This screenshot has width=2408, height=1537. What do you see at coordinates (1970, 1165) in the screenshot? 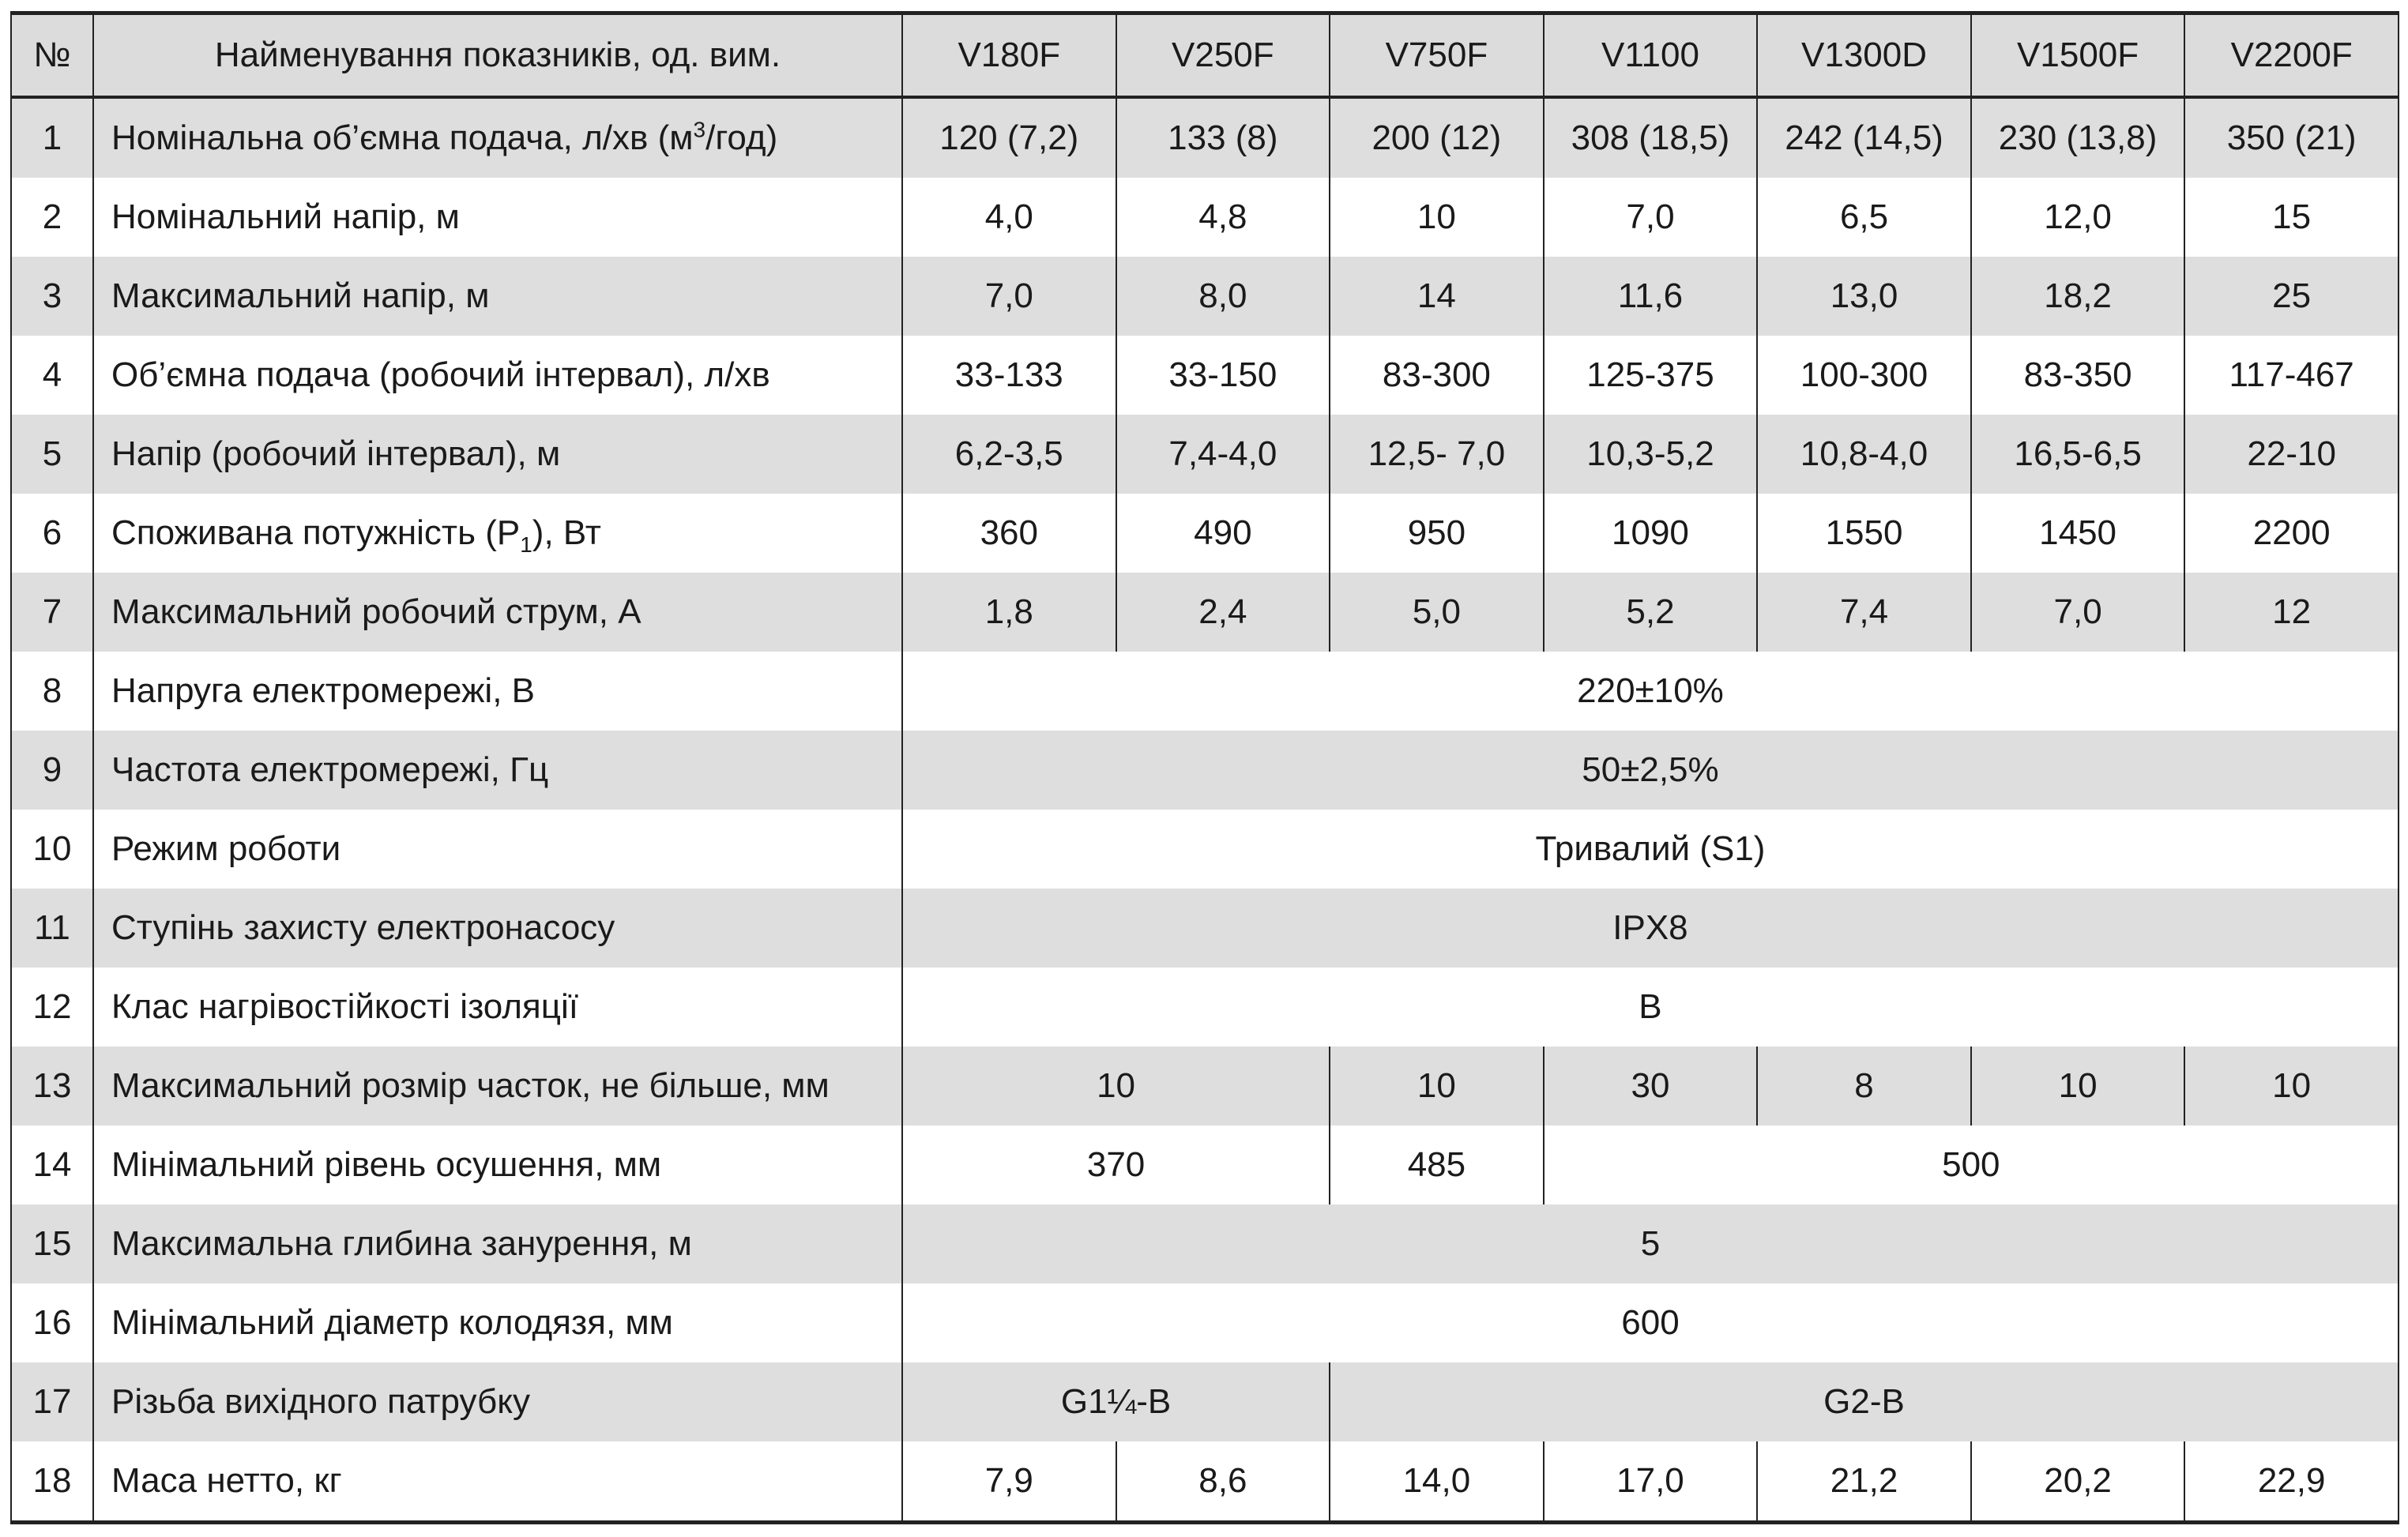
I see `cell-value: 500` at bounding box center [1970, 1165].